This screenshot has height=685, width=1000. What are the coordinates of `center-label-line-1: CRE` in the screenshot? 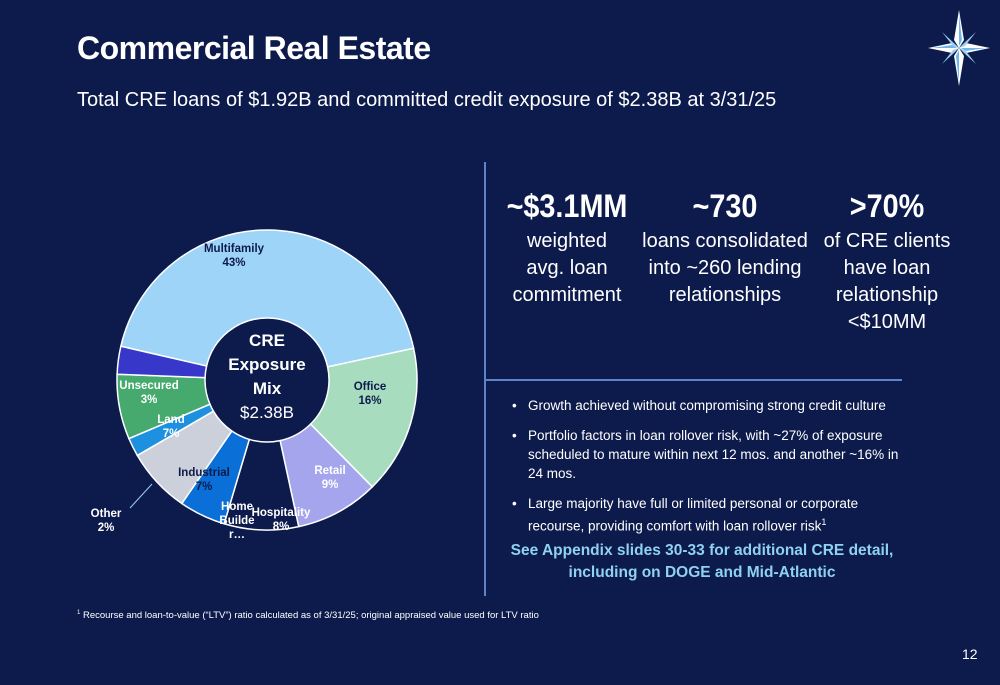 It's located at (267, 340).